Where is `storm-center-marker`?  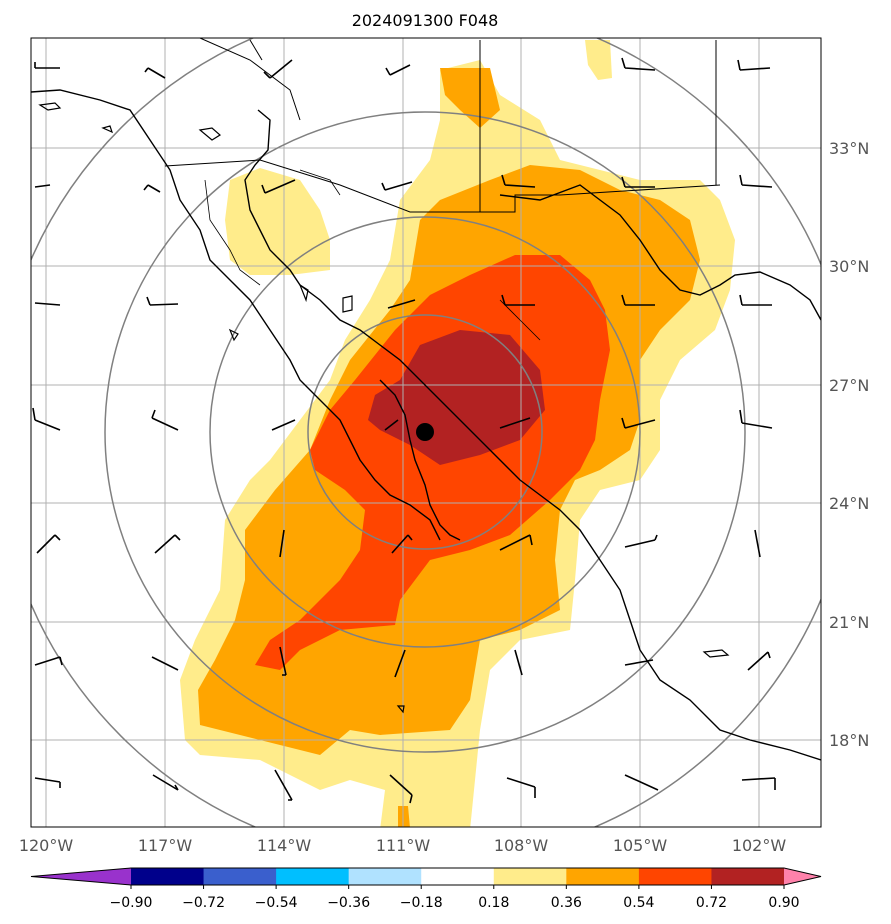 storm-center-marker is located at coordinates (425, 432).